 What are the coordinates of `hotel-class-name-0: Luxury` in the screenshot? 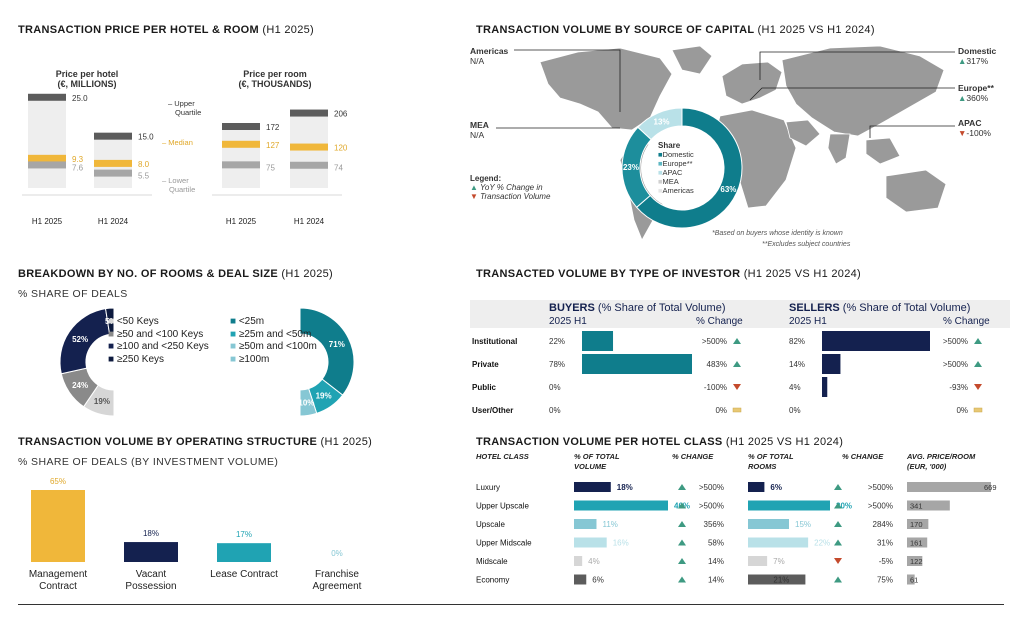 It's located at (488, 487).